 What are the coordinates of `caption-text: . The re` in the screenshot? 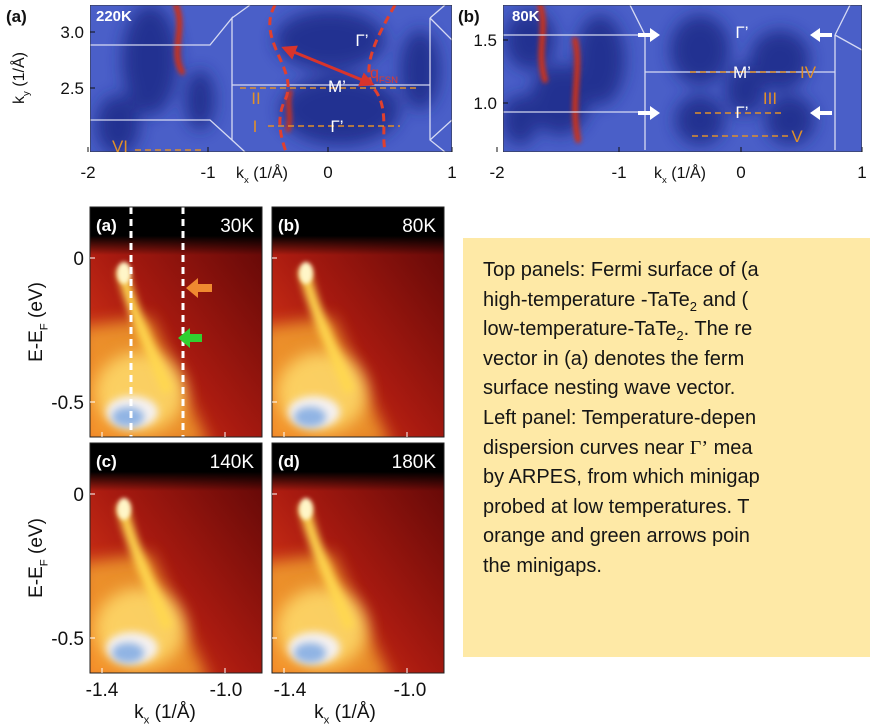 It's located at (718, 329).